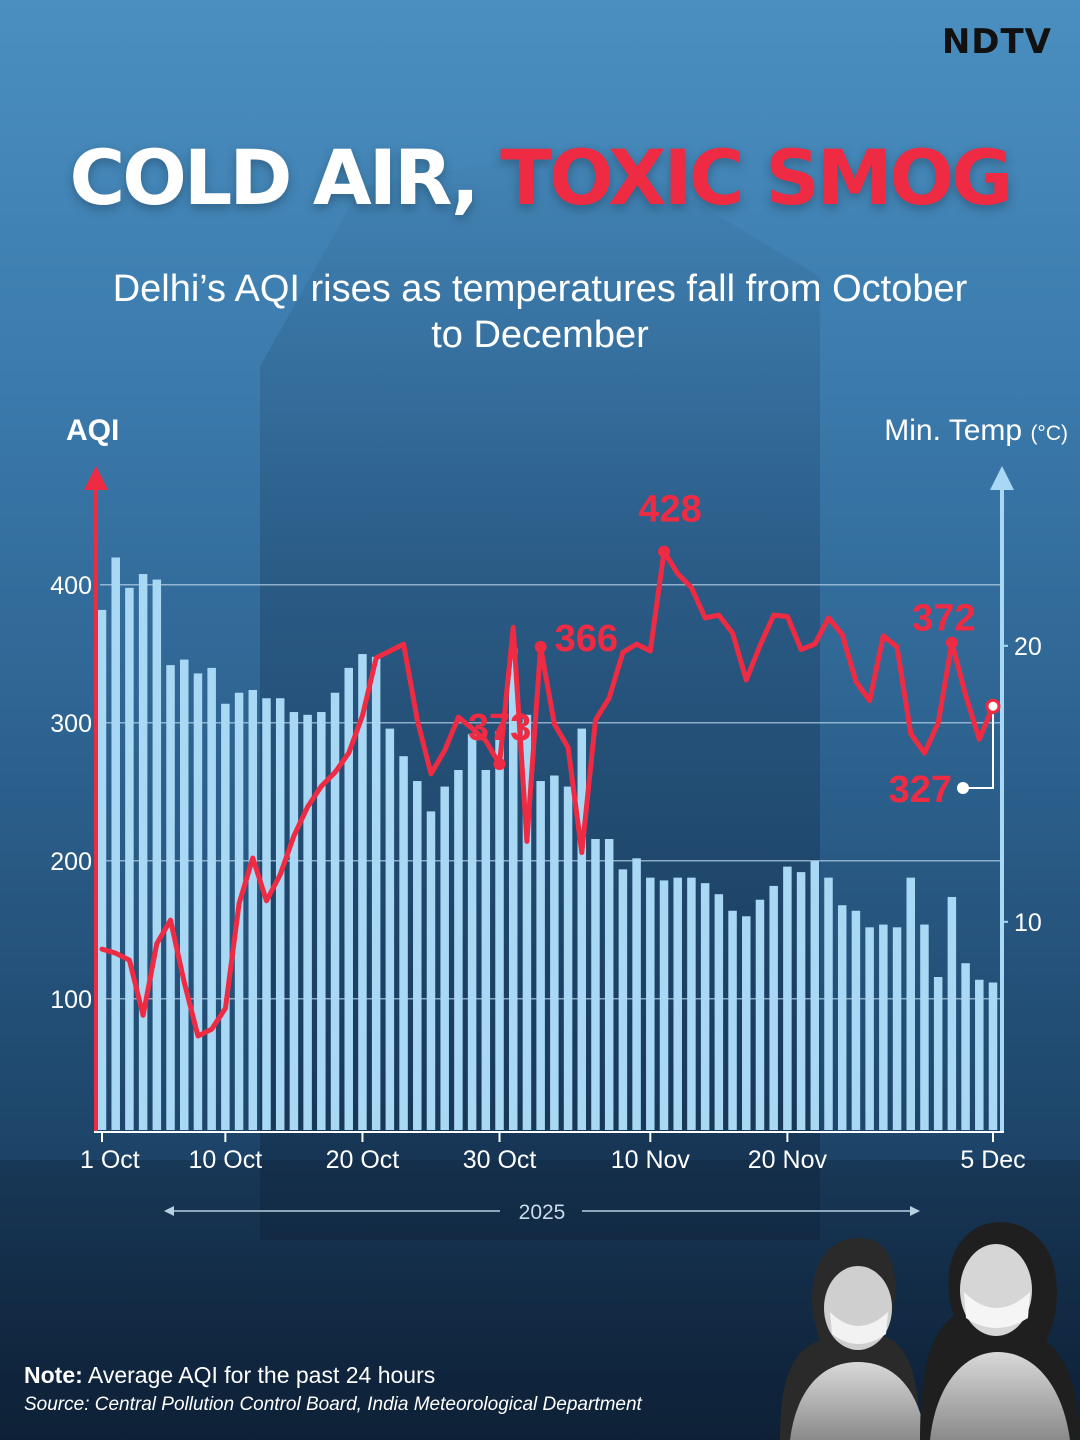 This screenshot has height=1440, width=1080. What do you see at coordinates (500, 1160) in the screenshot?
I see `x-tick-label: 30 Oct` at bounding box center [500, 1160].